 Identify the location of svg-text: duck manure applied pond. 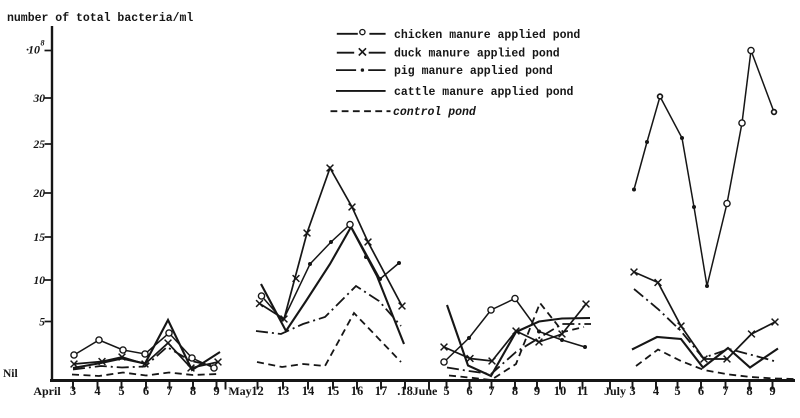
(477, 54).